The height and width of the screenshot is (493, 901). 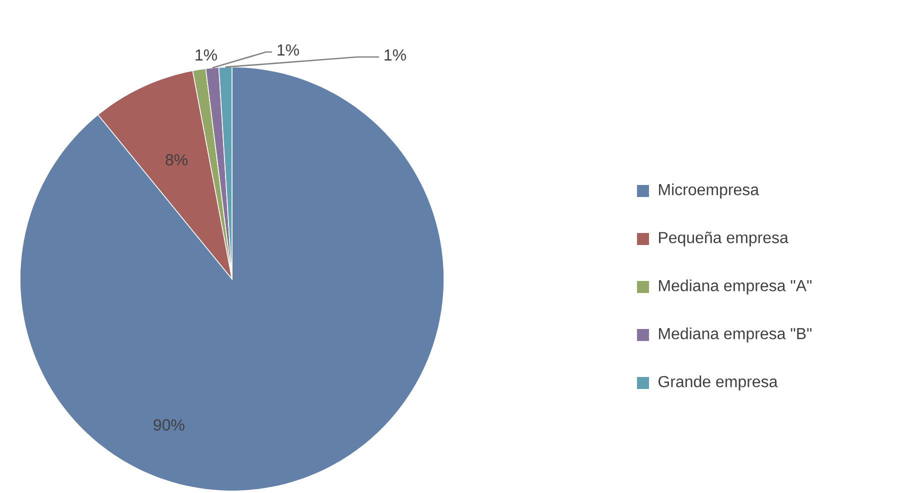 What do you see at coordinates (718, 383) in the screenshot?
I see `legend-label: Grande empresa` at bounding box center [718, 383].